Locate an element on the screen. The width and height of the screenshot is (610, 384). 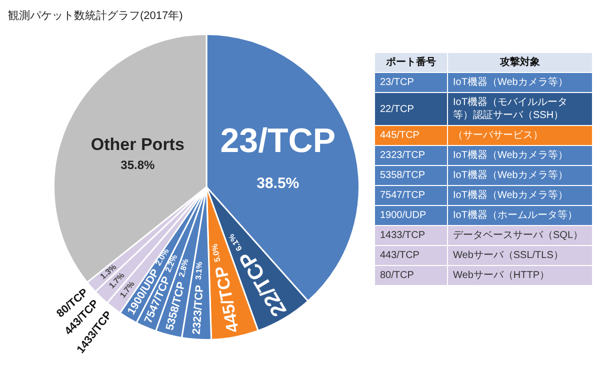
data-label: 2.8% is located at coordinates (183, 268).